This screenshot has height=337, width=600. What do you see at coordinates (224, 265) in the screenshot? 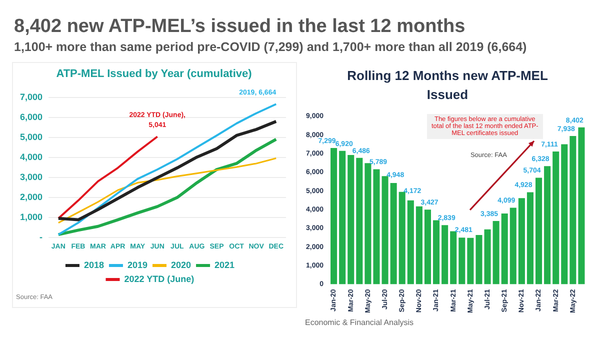
I see `legend-label: 2021` at bounding box center [224, 265].